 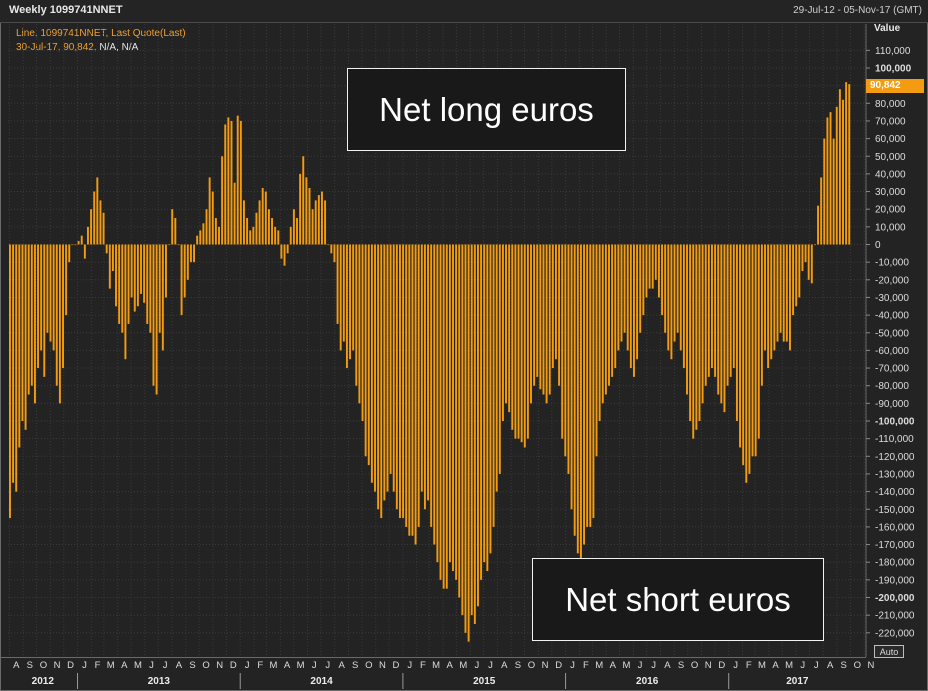 What do you see at coordinates (889, 651) in the screenshot?
I see `auto-scale-button: Auto` at bounding box center [889, 651].